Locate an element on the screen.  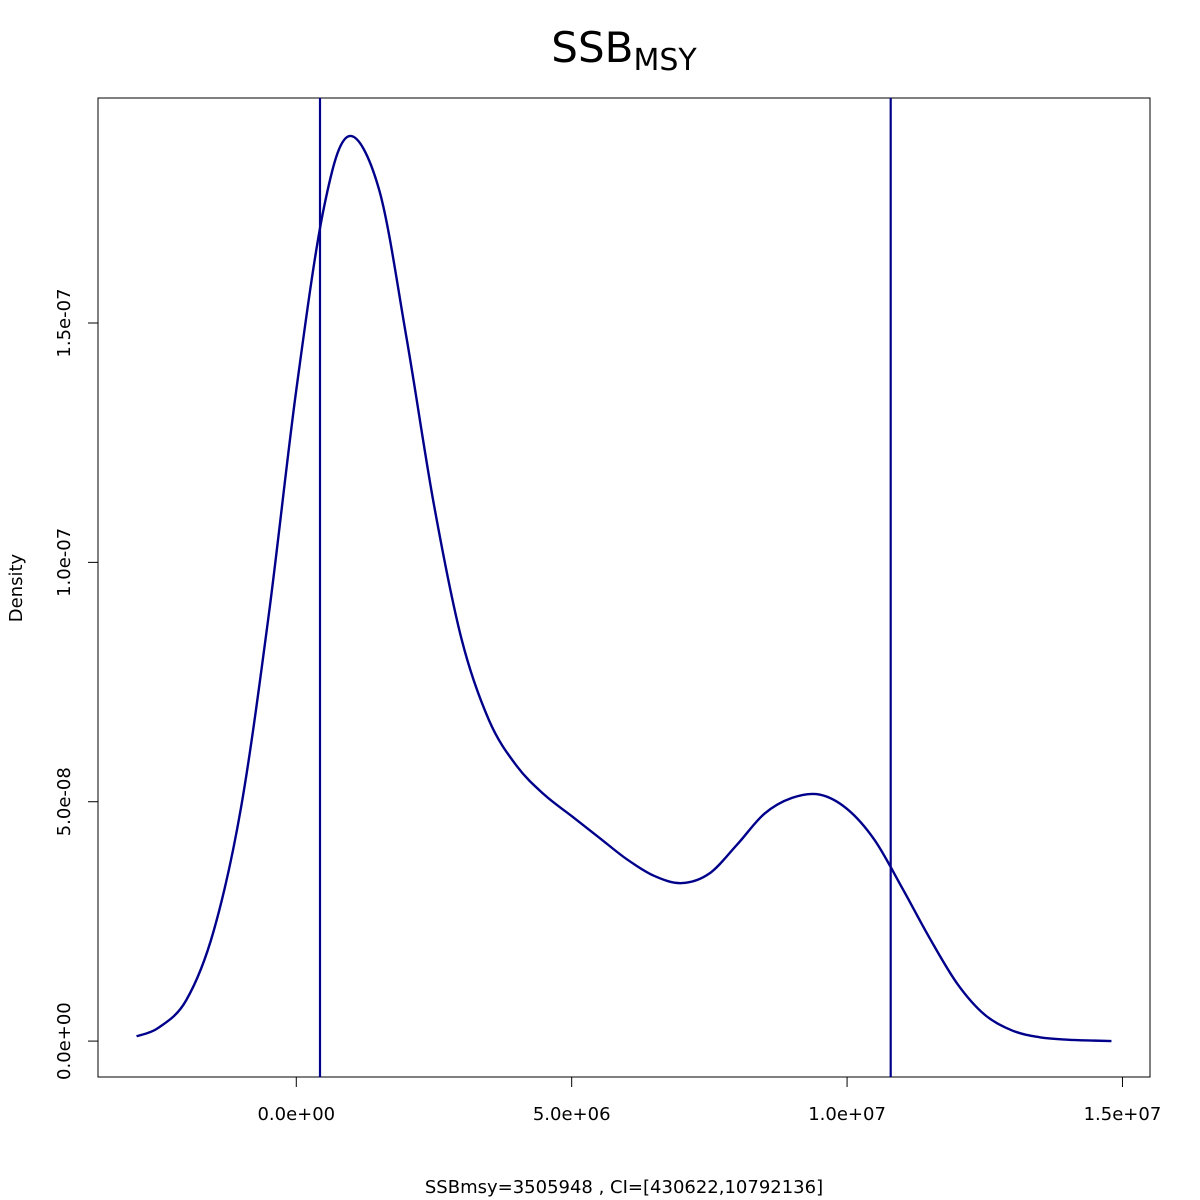
y-tick-label: 0.0e+00 is located at coordinates (64, 1041).